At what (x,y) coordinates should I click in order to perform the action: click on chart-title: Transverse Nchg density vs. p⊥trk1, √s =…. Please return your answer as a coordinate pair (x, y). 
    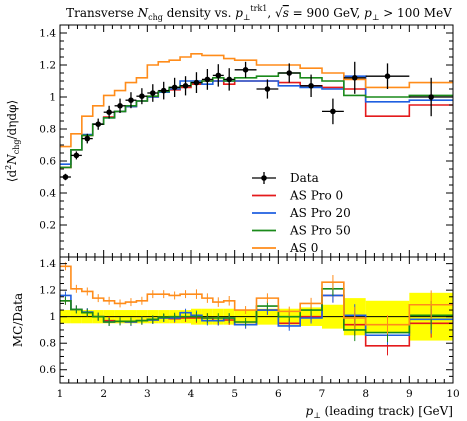
    Looking at the image, I should click on (259, 13).